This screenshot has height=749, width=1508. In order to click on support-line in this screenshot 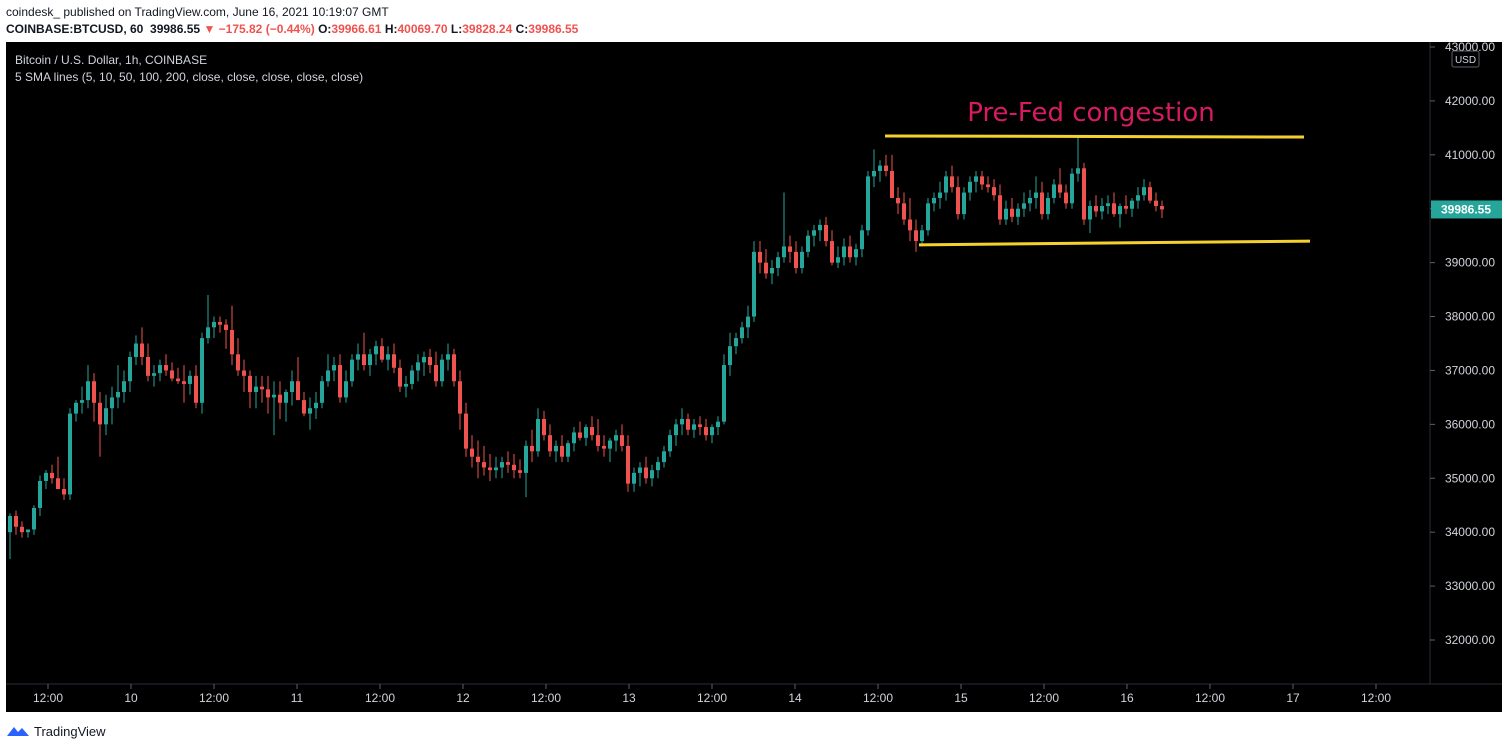, I will do `click(1114, 243)`.